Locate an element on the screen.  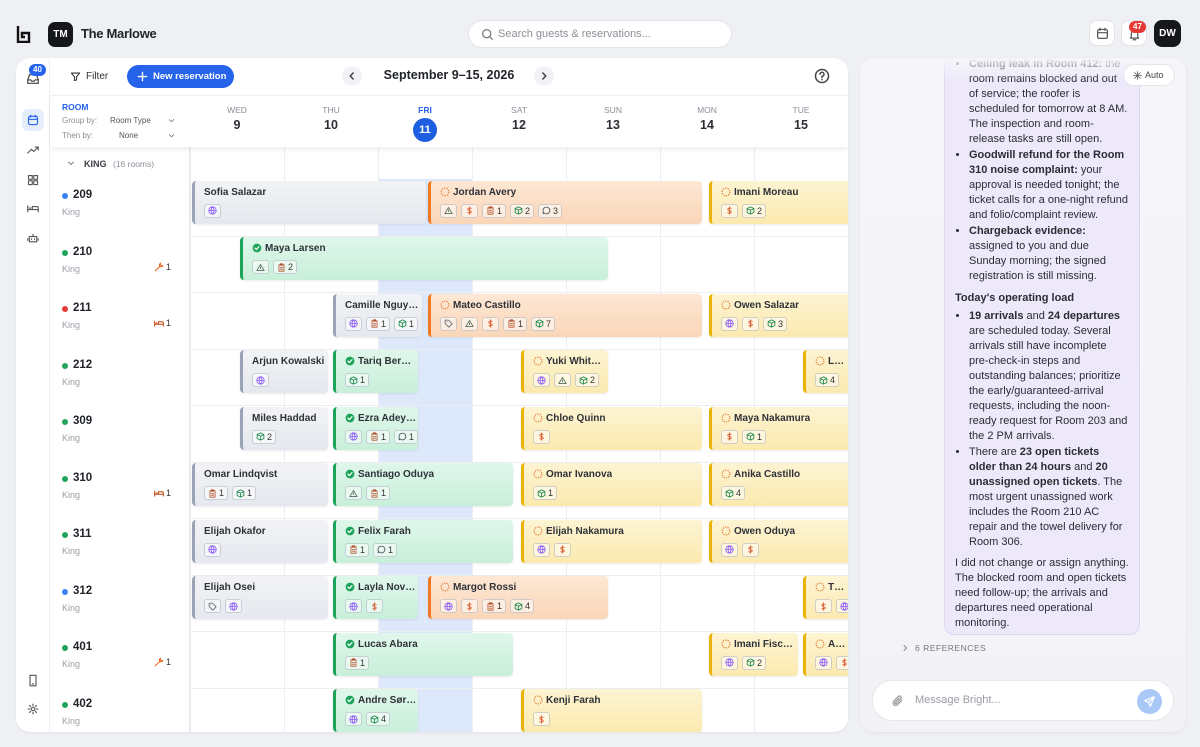
icon-box is located at coordinates (750, 210).